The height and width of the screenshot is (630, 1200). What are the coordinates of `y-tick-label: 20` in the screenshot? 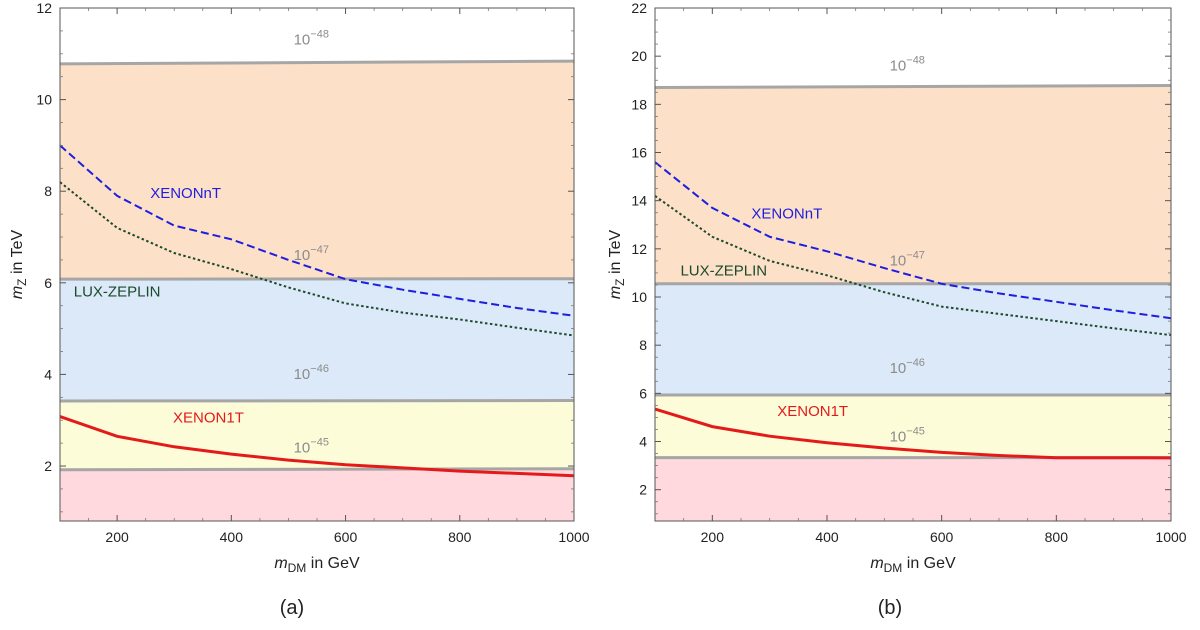 It's located at (639, 56).